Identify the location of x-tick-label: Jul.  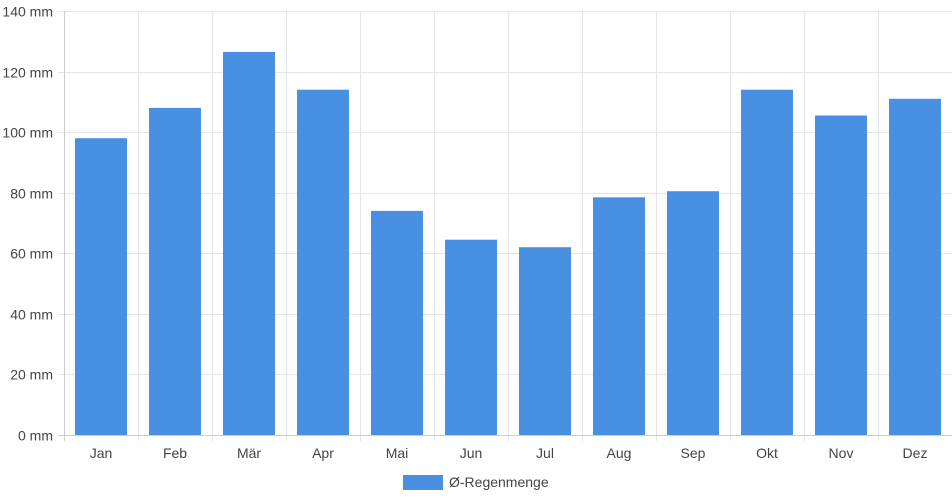
(545, 453).